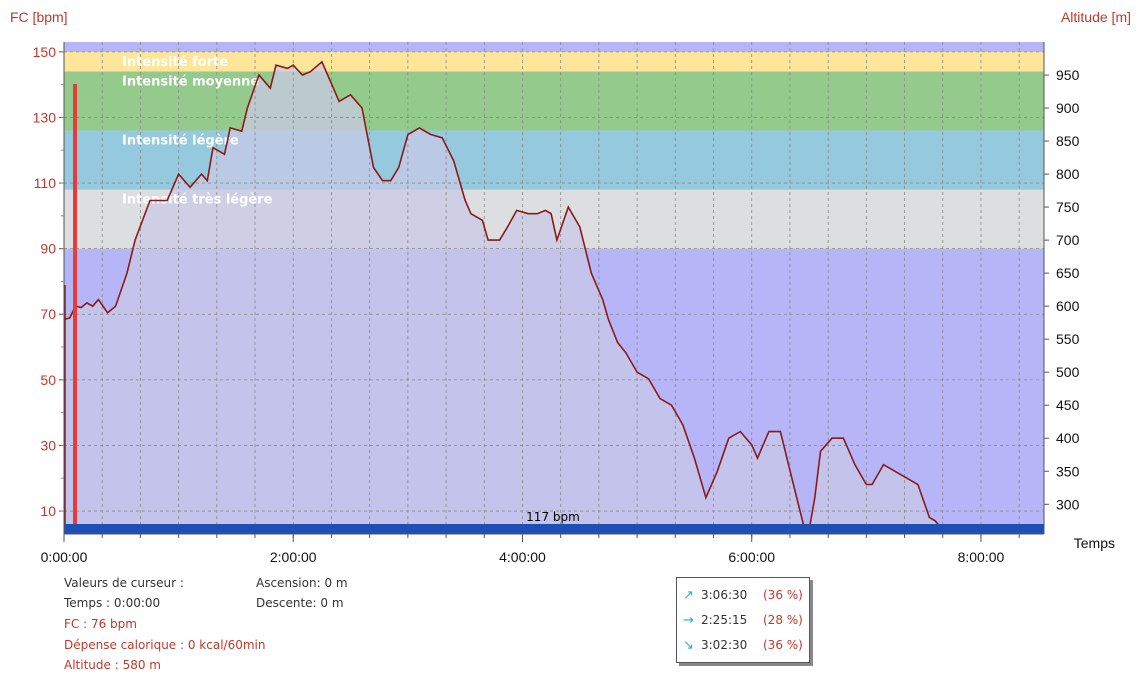 Image resolution: width=1147 pixels, height=677 pixels. I want to click on left-tick-label-7: 10, so click(48, 511).